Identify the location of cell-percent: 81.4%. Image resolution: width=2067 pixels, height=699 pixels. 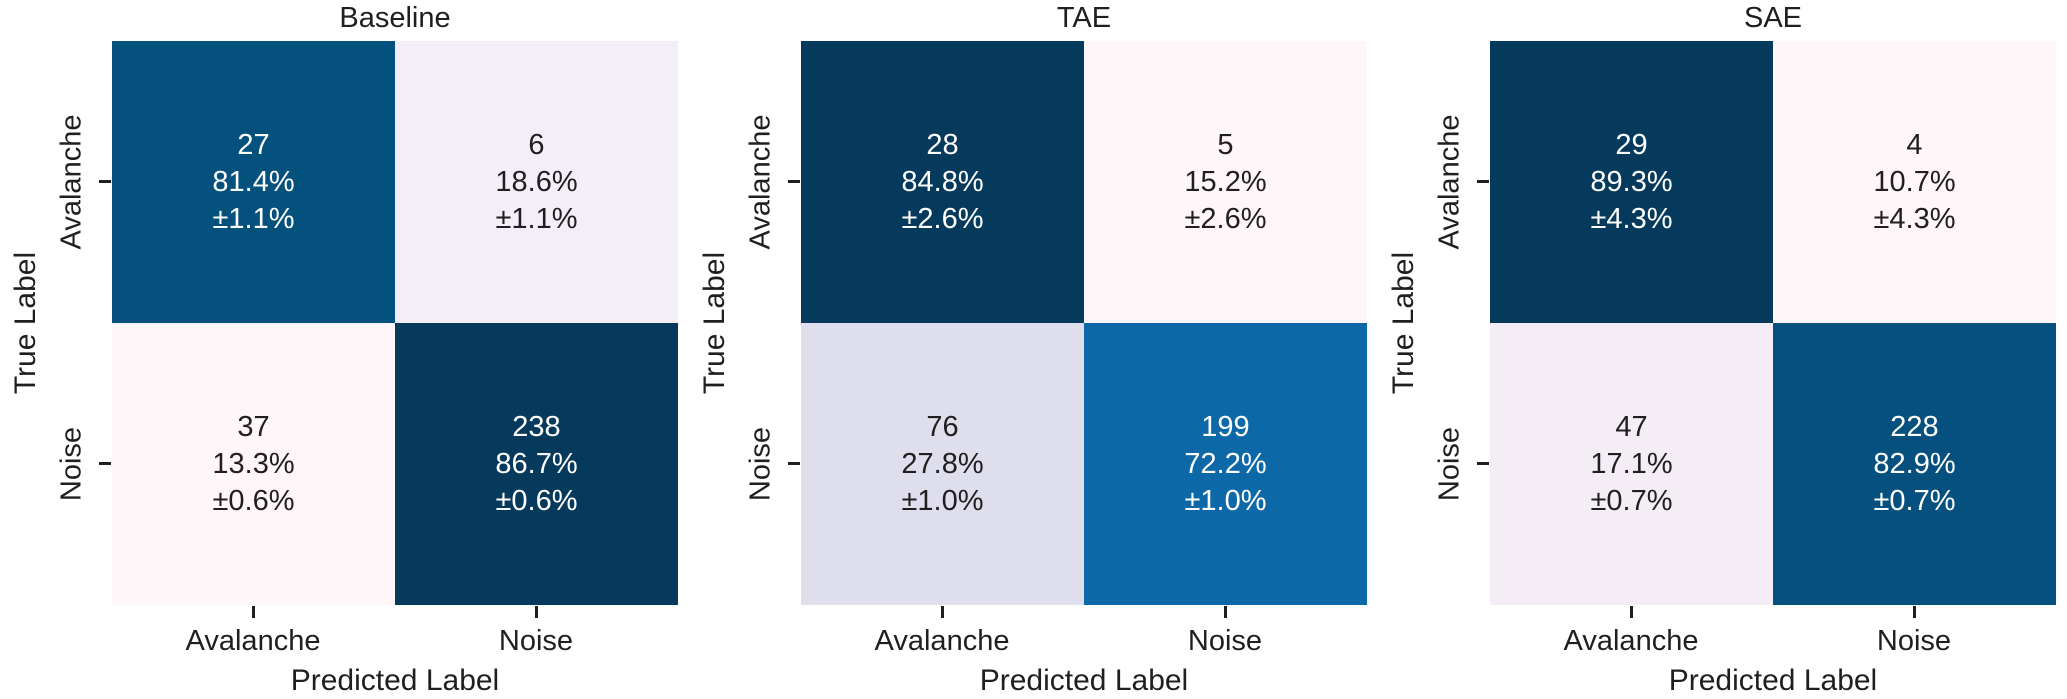
(253, 181).